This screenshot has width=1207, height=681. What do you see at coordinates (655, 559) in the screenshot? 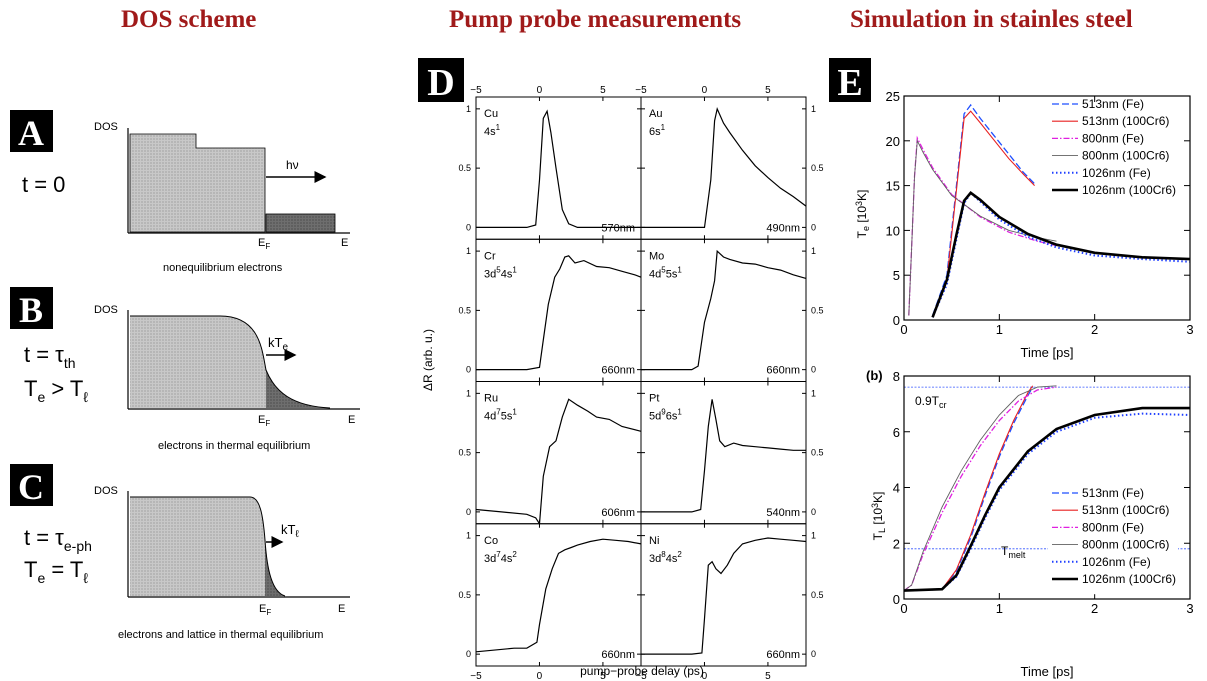
I see `config-part: 3d` at bounding box center [655, 559].